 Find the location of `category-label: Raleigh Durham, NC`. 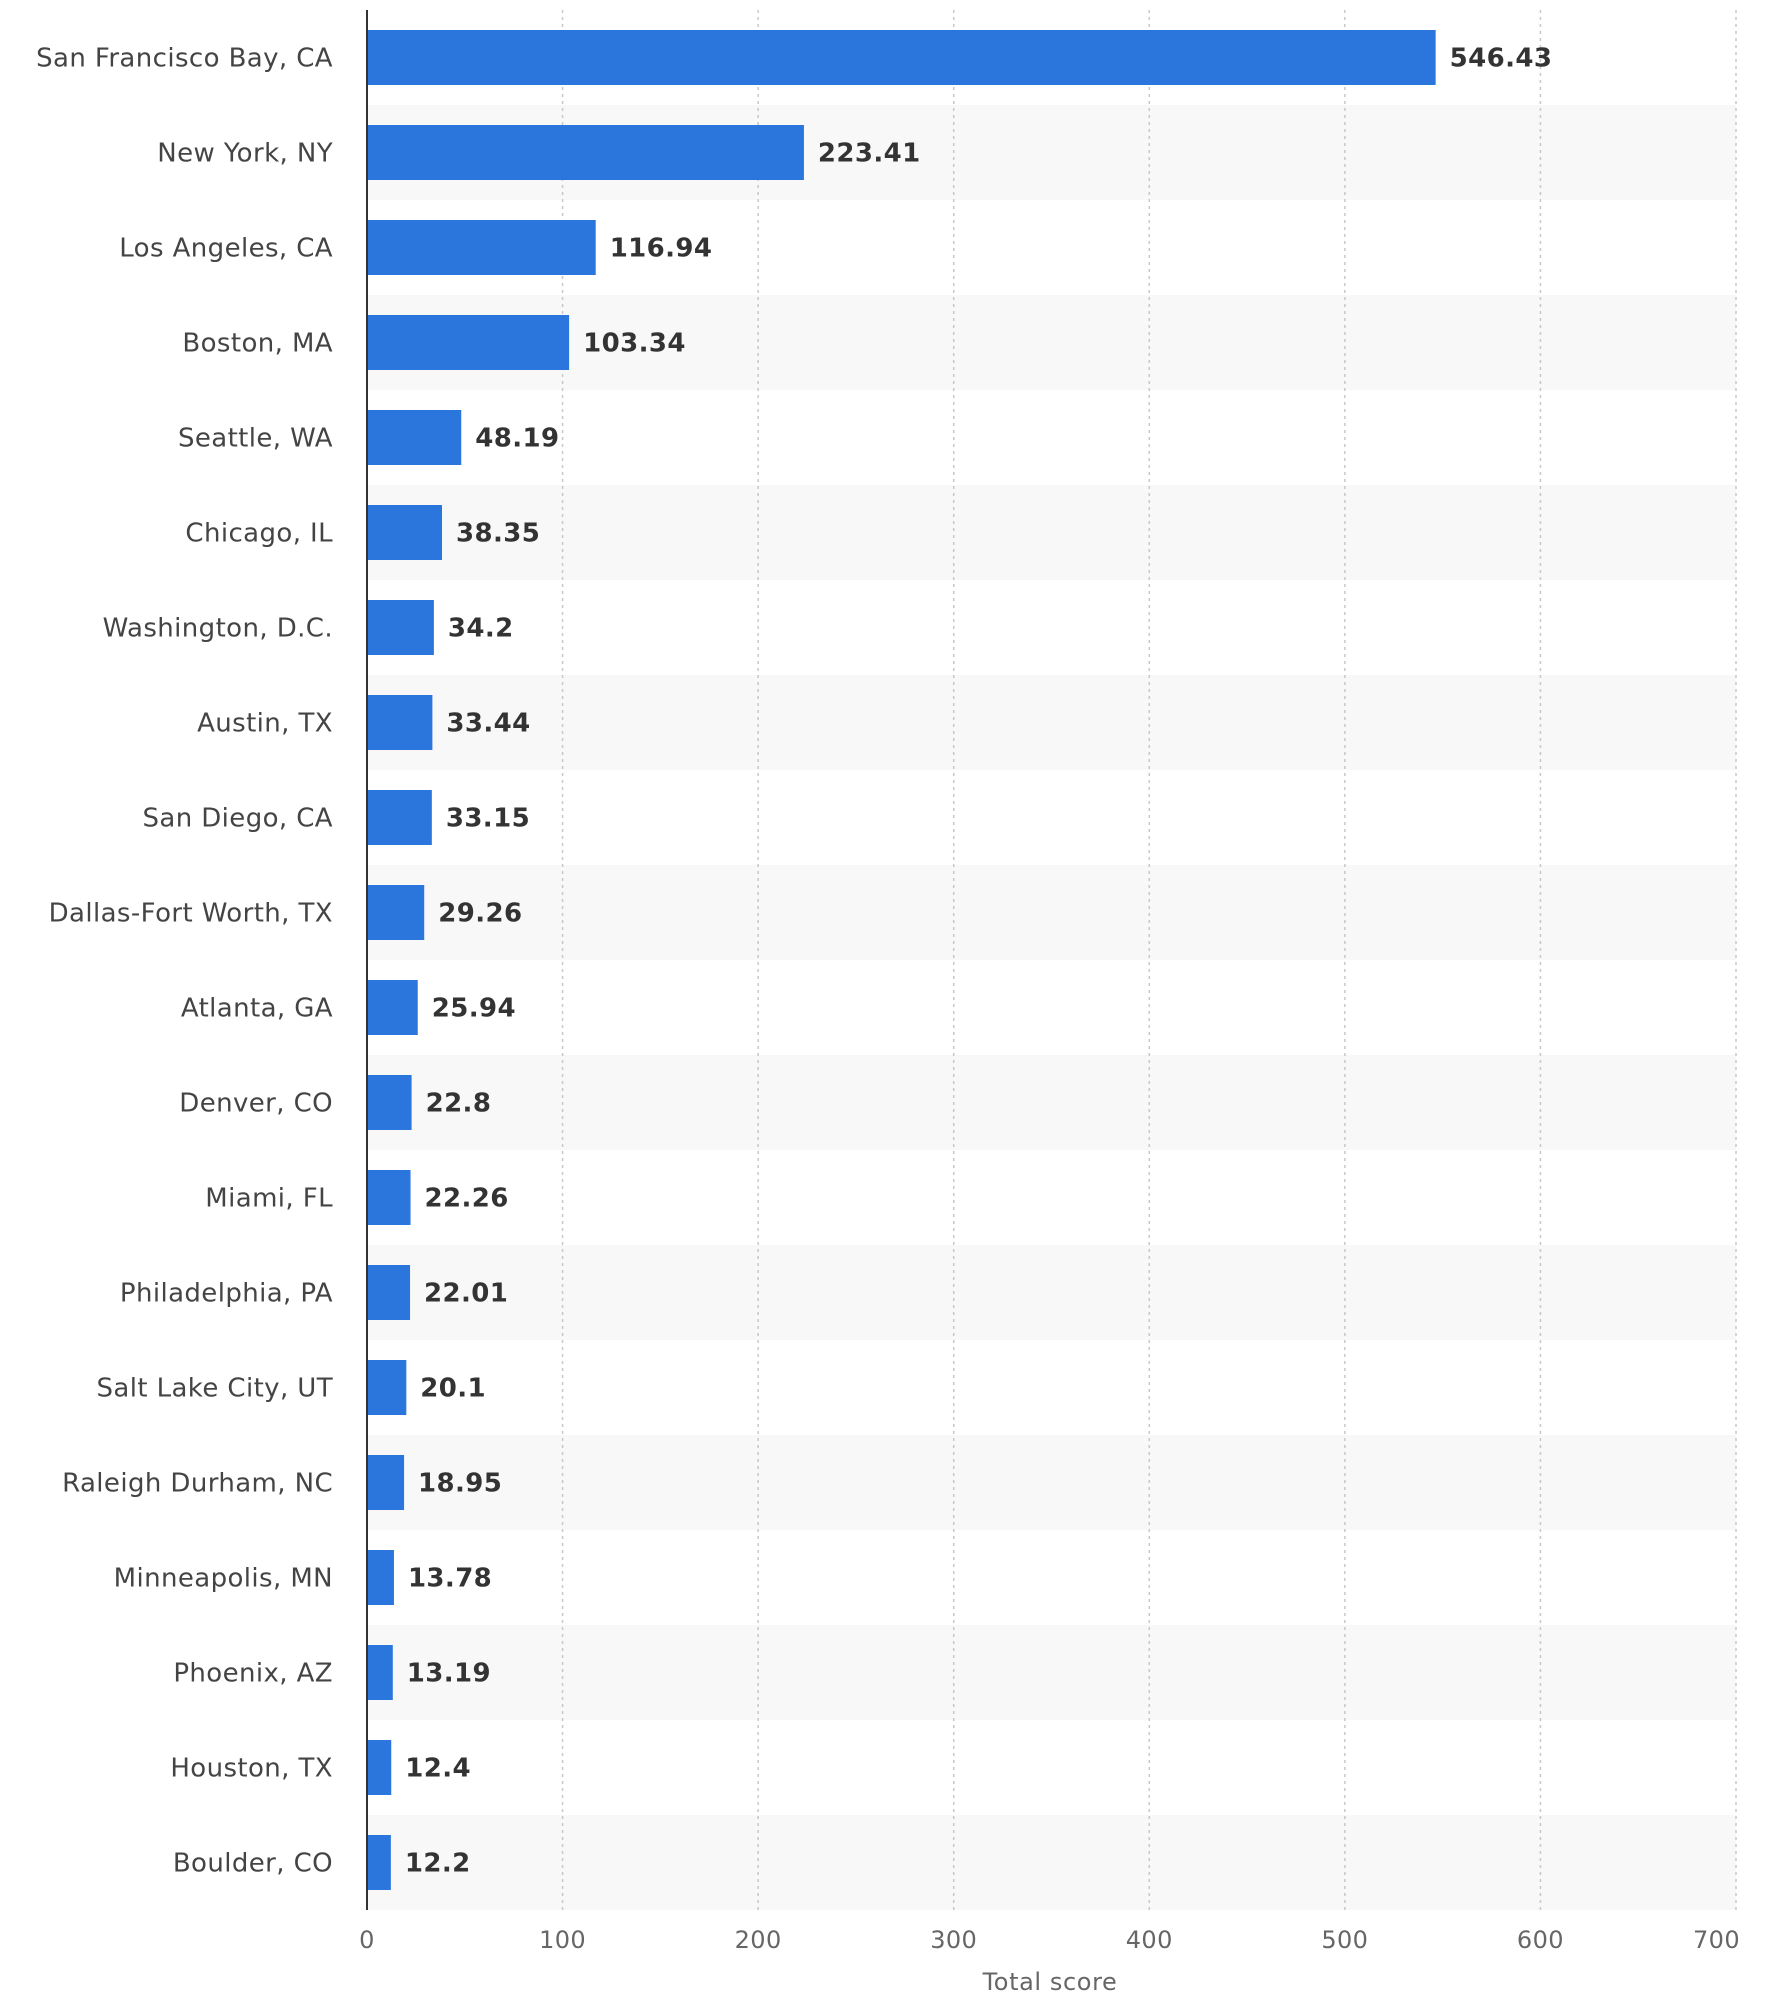

category-label: Raleigh Durham, NC is located at coordinates (197, 1484).